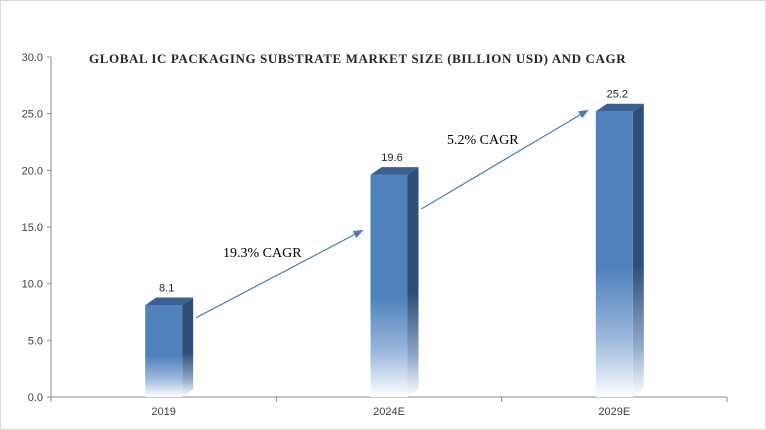 The image size is (766, 430). What do you see at coordinates (32, 115) in the screenshot?
I see `y-tick-label: 25.0` at bounding box center [32, 115].